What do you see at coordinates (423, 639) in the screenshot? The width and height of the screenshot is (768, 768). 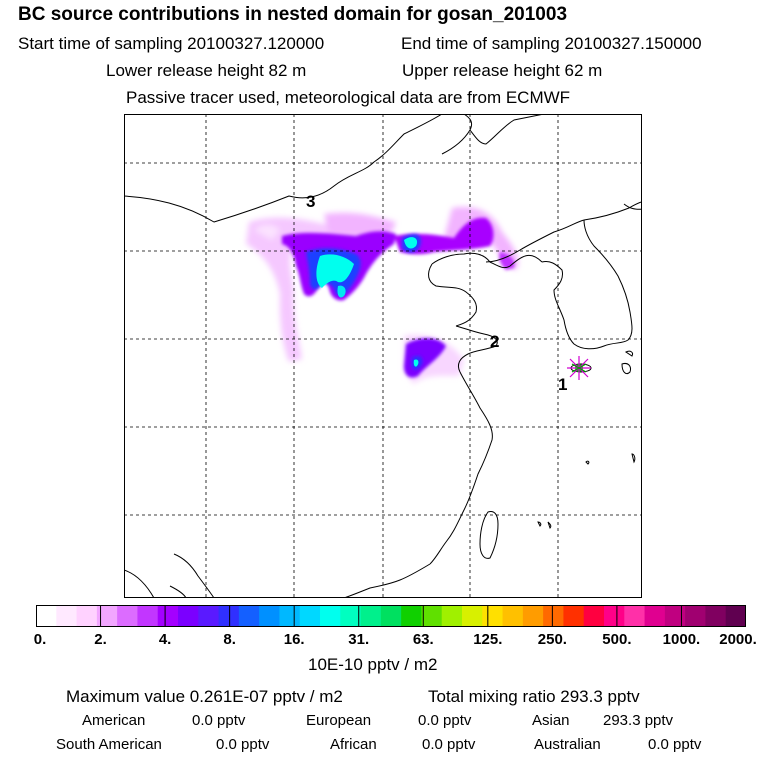 I see `colorbar-tick-label: 63.` at bounding box center [423, 639].